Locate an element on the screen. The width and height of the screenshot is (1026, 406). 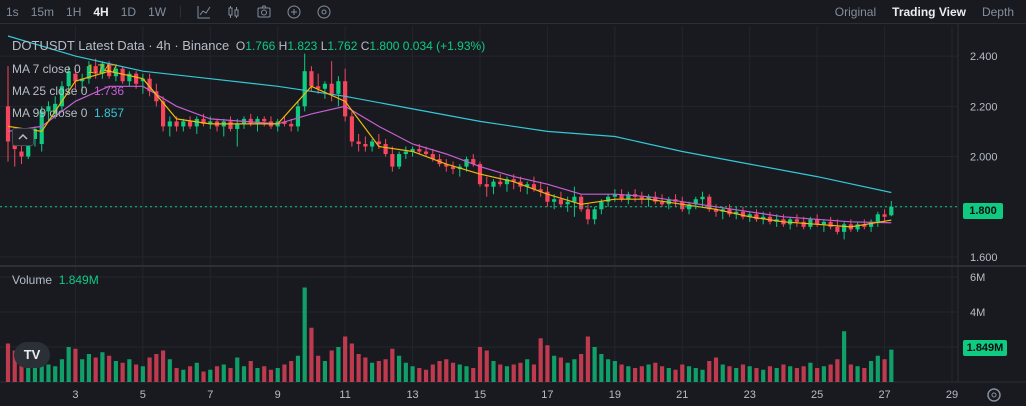
timeframe-1h: 1H is located at coordinates (74, 11).